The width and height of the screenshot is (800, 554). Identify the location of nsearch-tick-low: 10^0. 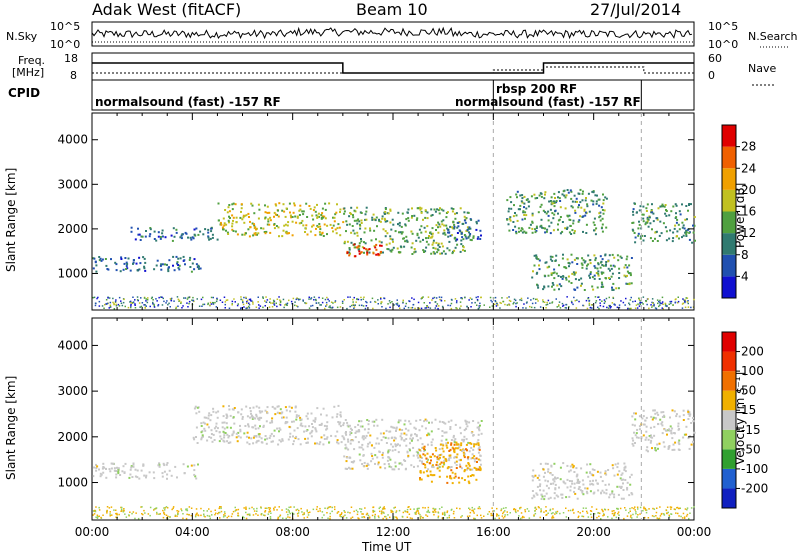
(723, 44).